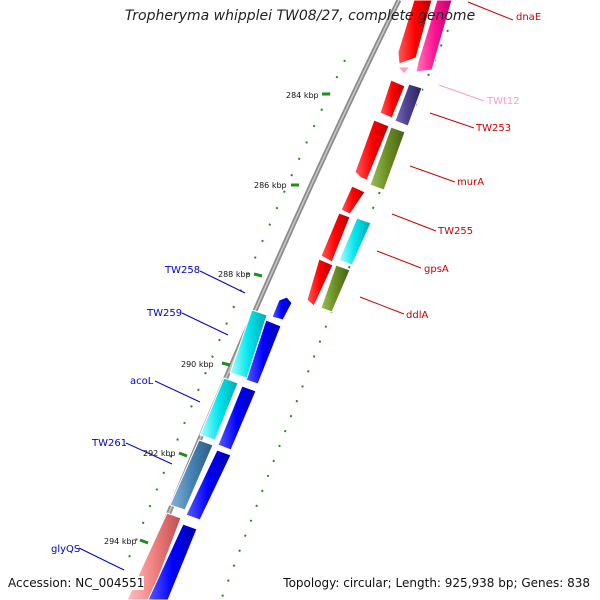 The width and height of the screenshot is (600, 600). Describe the element at coordinates (164, 313) in the screenshot. I see `gene-label-tw259: TW259` at that location.